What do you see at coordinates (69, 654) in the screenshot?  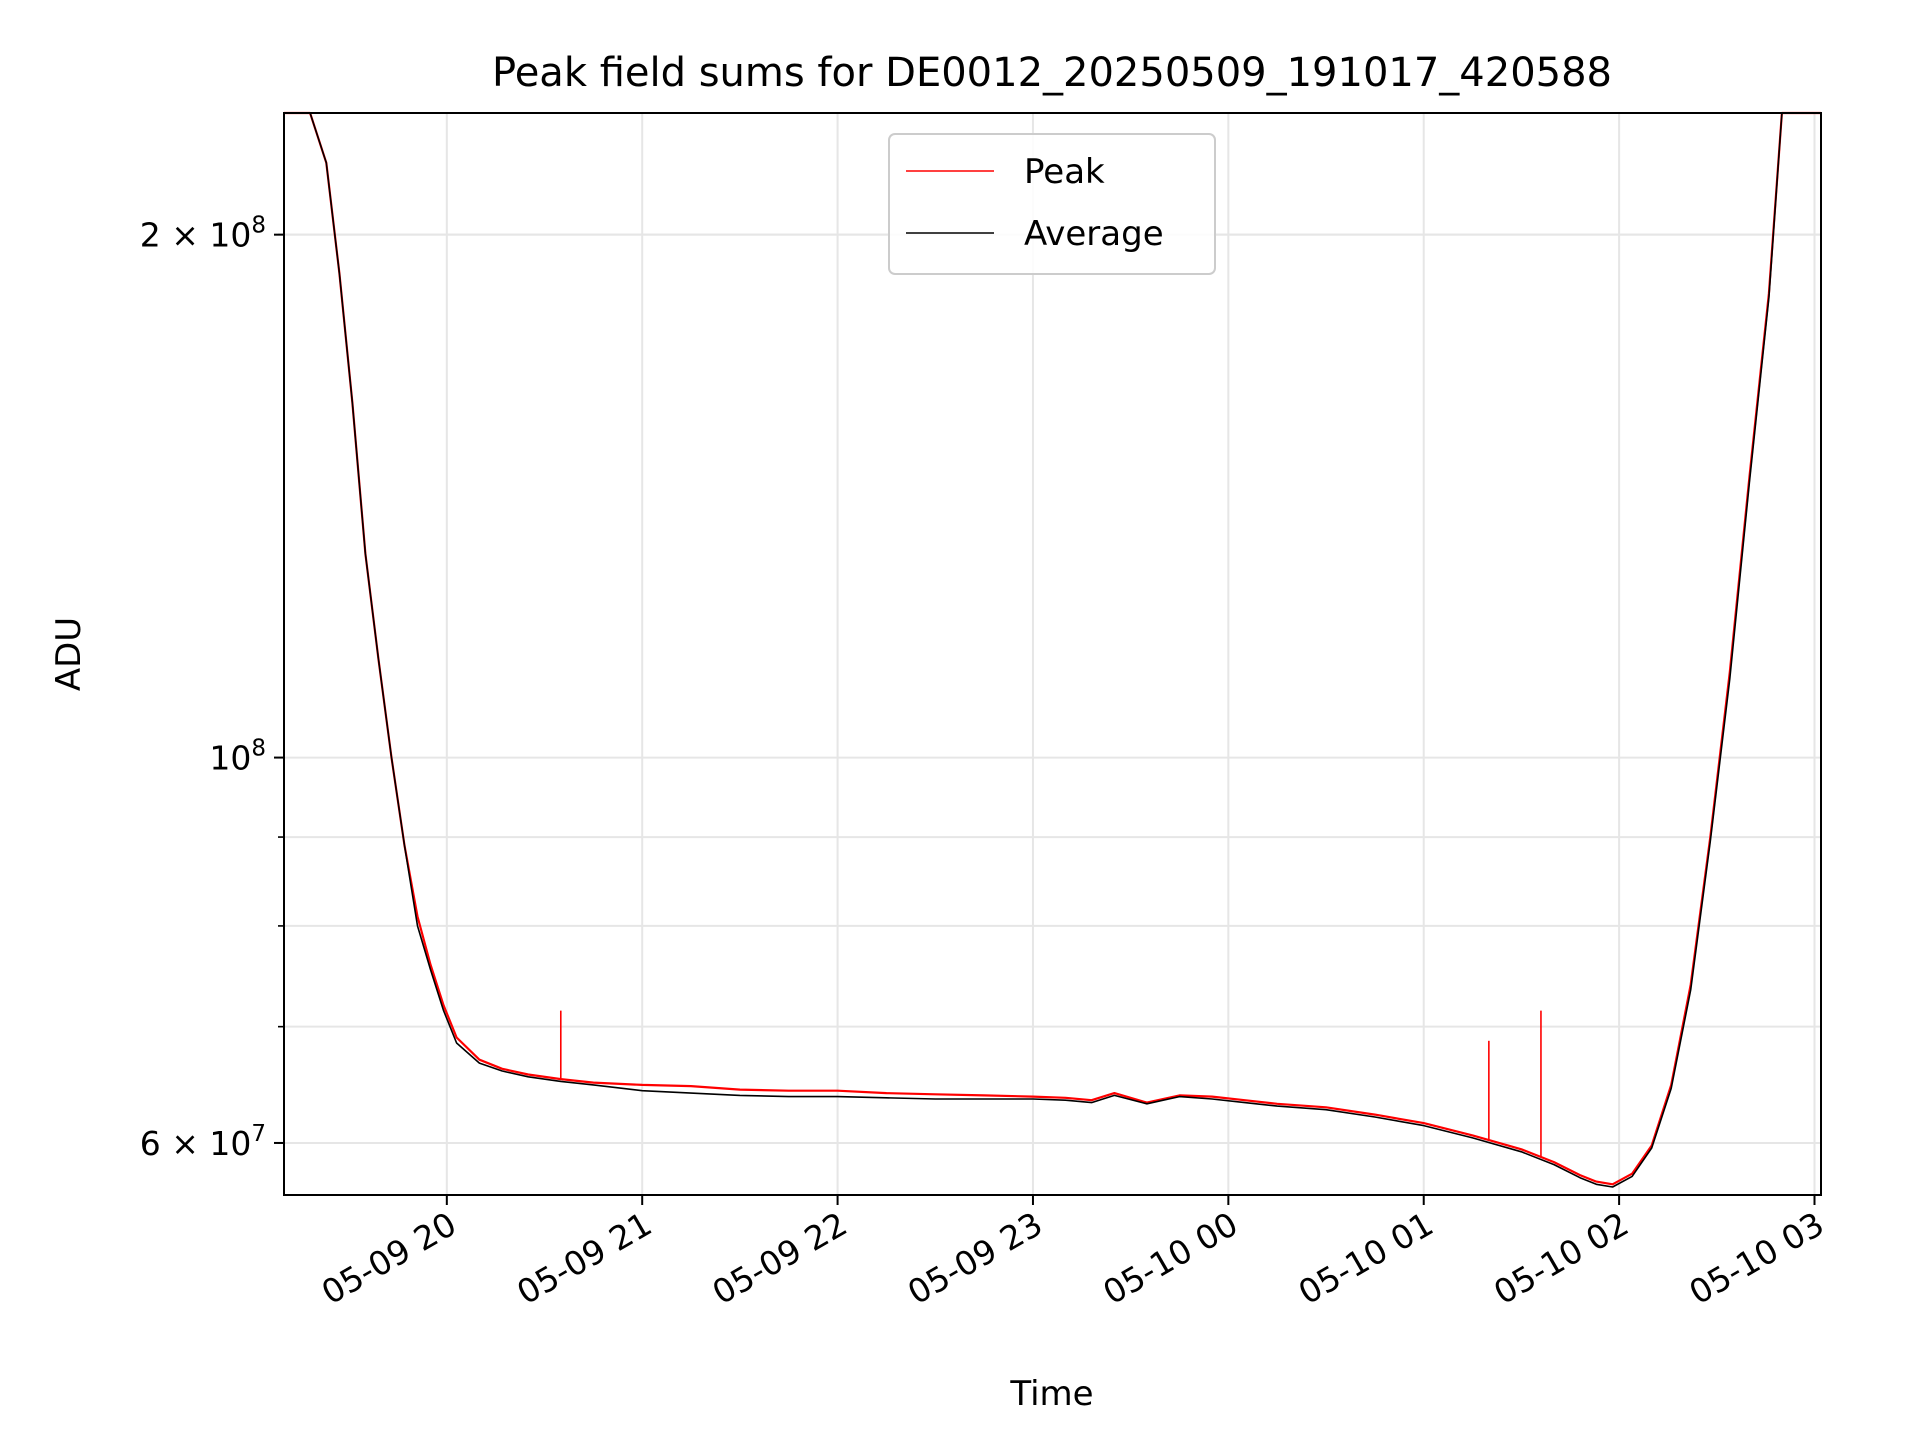 I see `y-axis-label: ADU` at bounding box center [69, 654].